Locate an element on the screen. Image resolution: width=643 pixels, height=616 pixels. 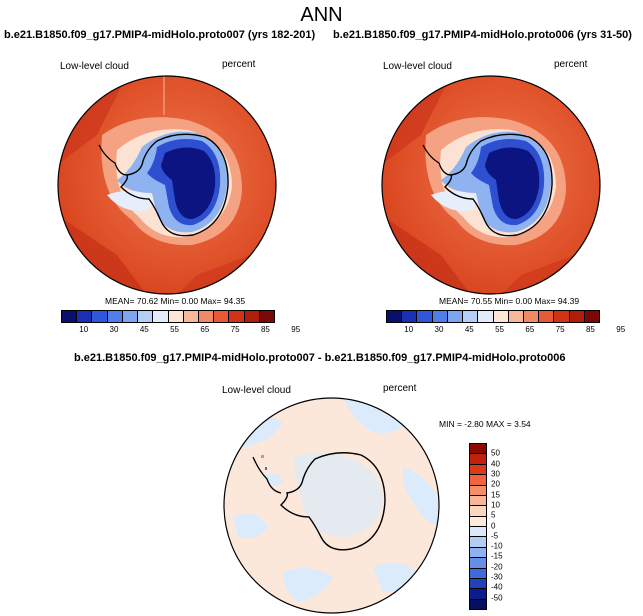
colorbar-tick-label: -5 is located at coordinates (495, 536).